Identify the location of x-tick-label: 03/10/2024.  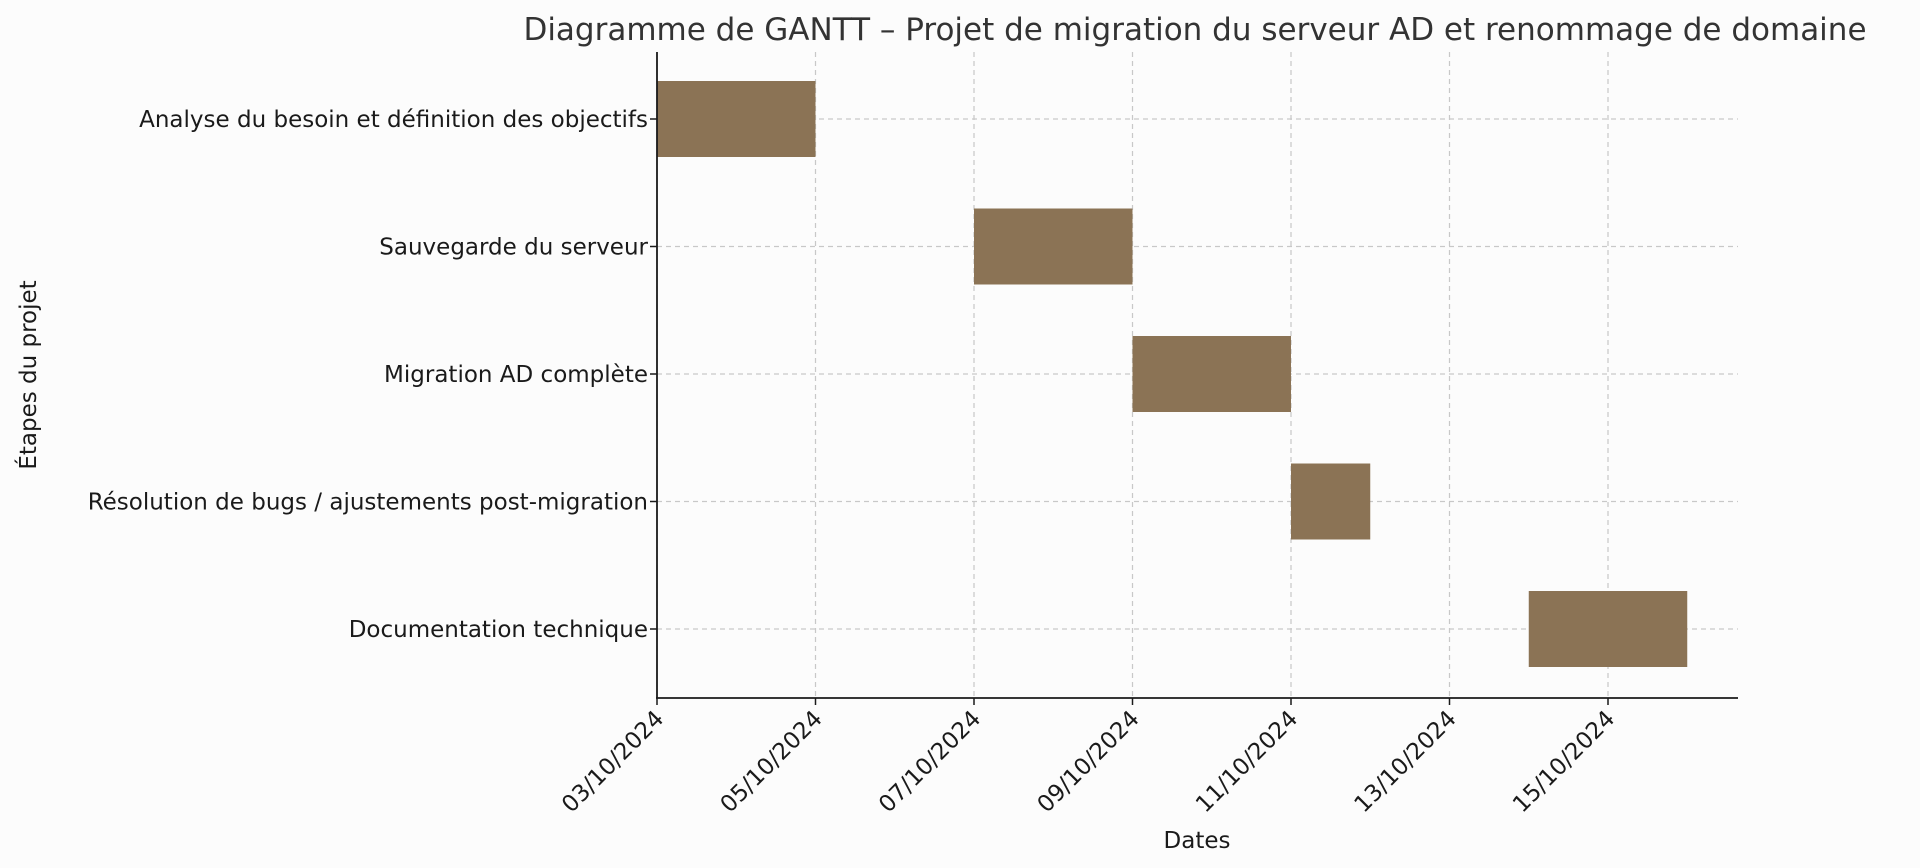
(613, 762).